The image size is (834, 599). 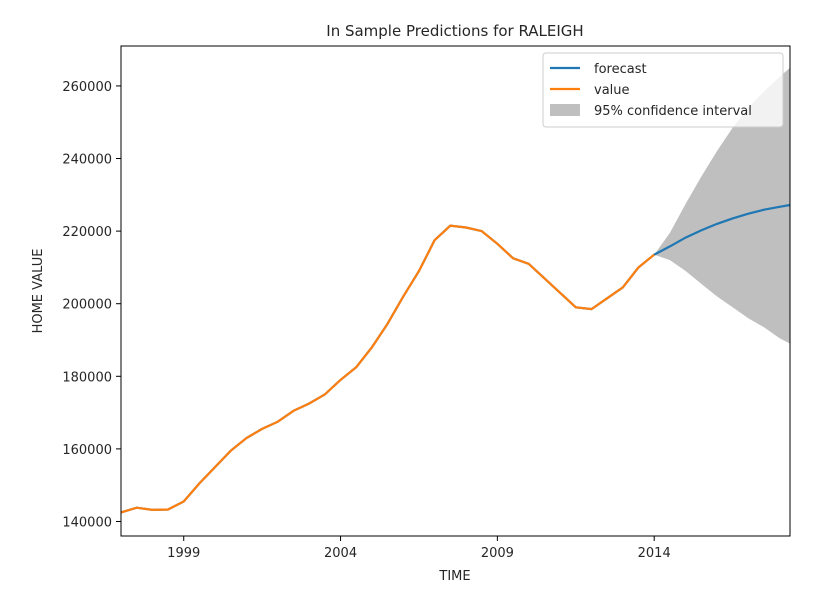 I want to click on x-tick-label: 2014, so click(x=654, y=553).